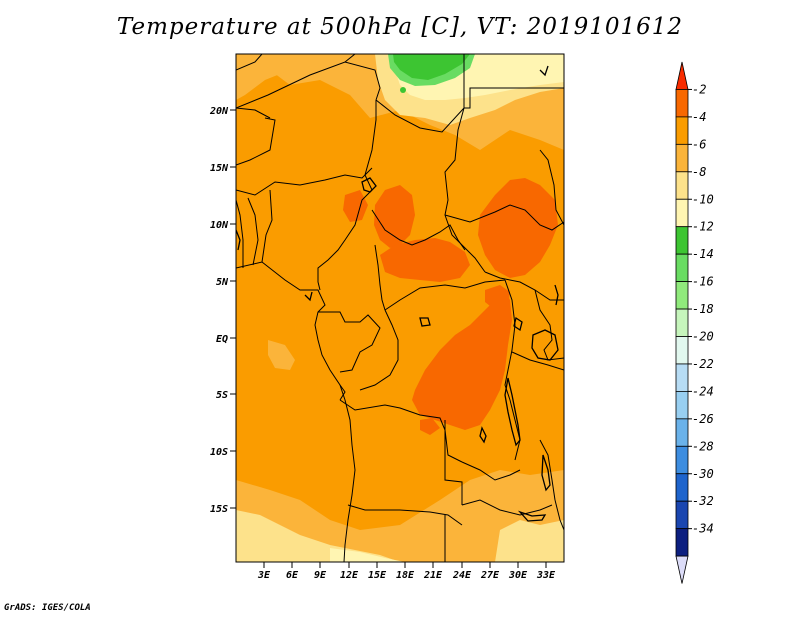 Image resolution: width=800 pixels, height=618 pixels. Describe the element at coordinates (394, 216) in the screenshot. I see `field-region-warm-north-central` at that location.